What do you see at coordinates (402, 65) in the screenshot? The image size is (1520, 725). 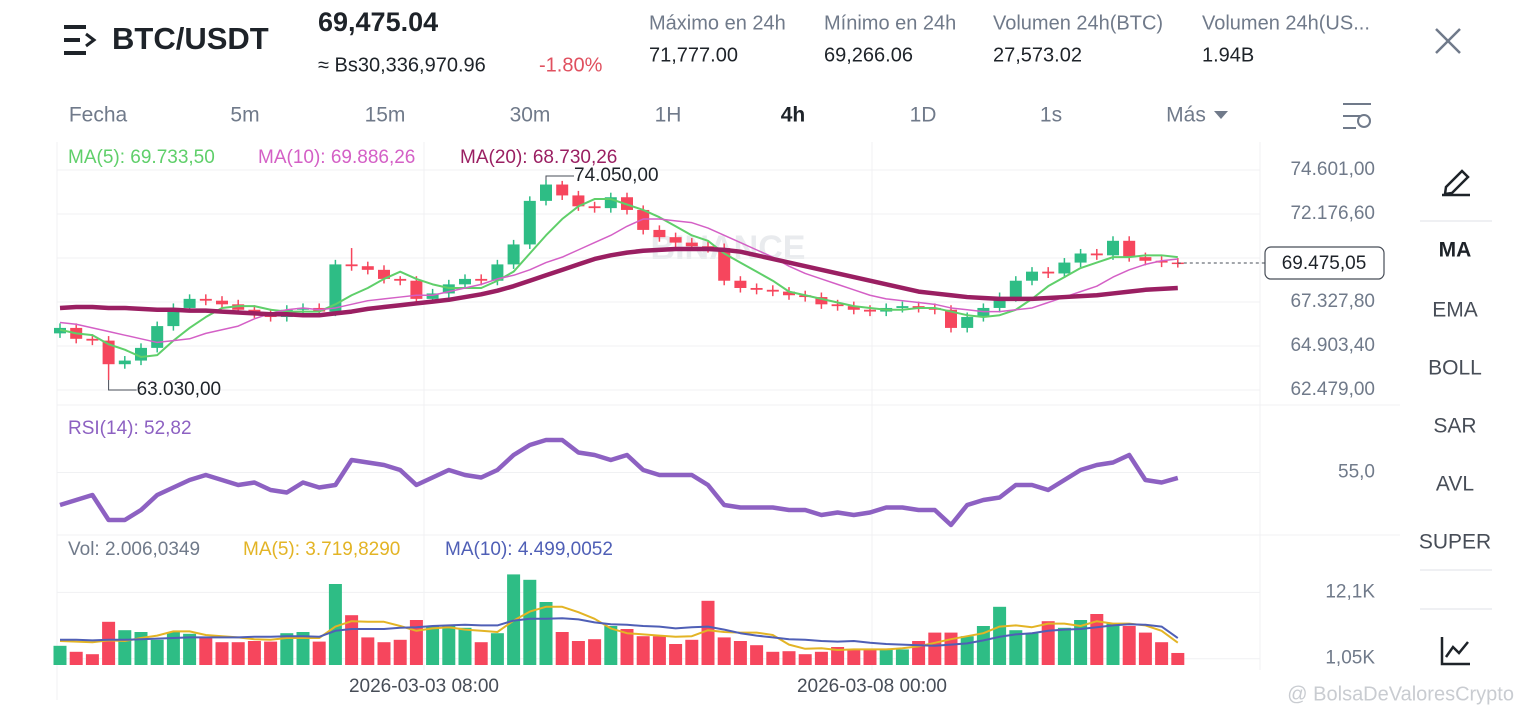 I see `fiat-price: ≈ Bs30,336,970.96` at bounding box center [402, 65].